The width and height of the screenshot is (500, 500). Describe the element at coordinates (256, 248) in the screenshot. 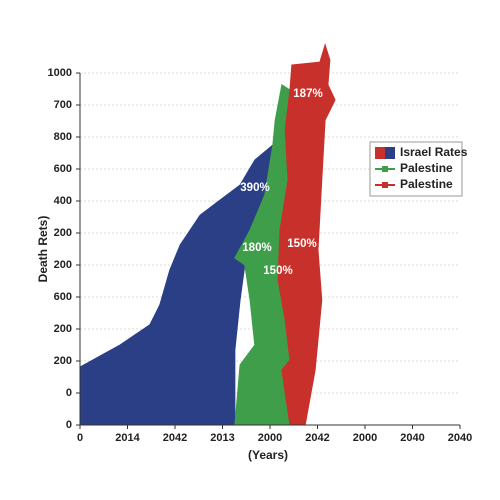

I see `annotation: 180%` at that location.